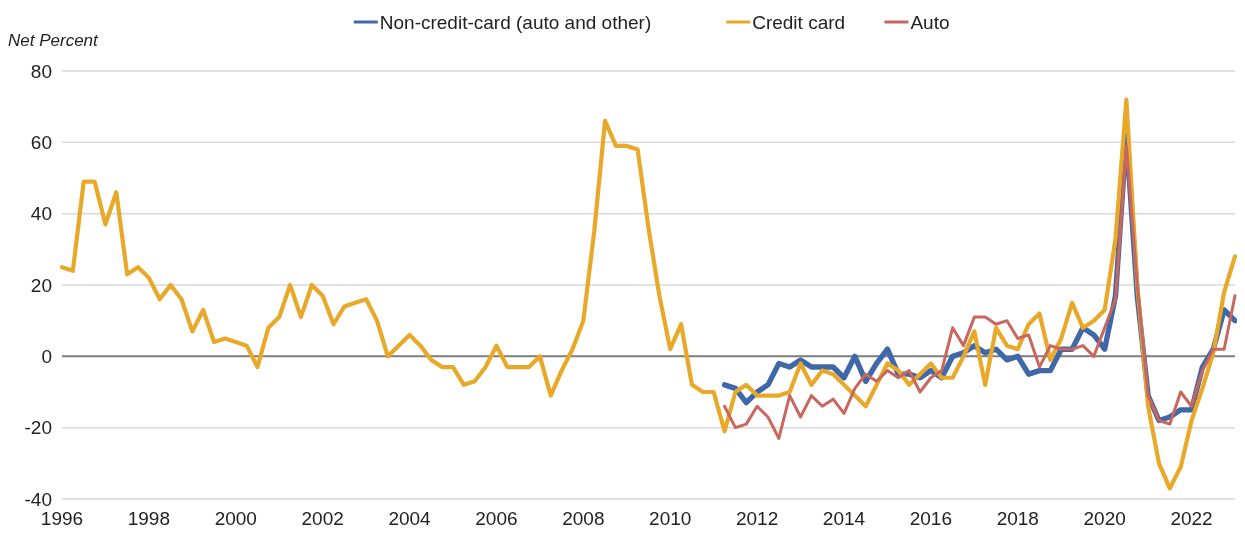 The width and height of the screenshot is (1245, 544). What do you see at coordinates (931, 518) in the screenshot?
I see `x-tick-label: 2016` at bounding box center [931, 518].